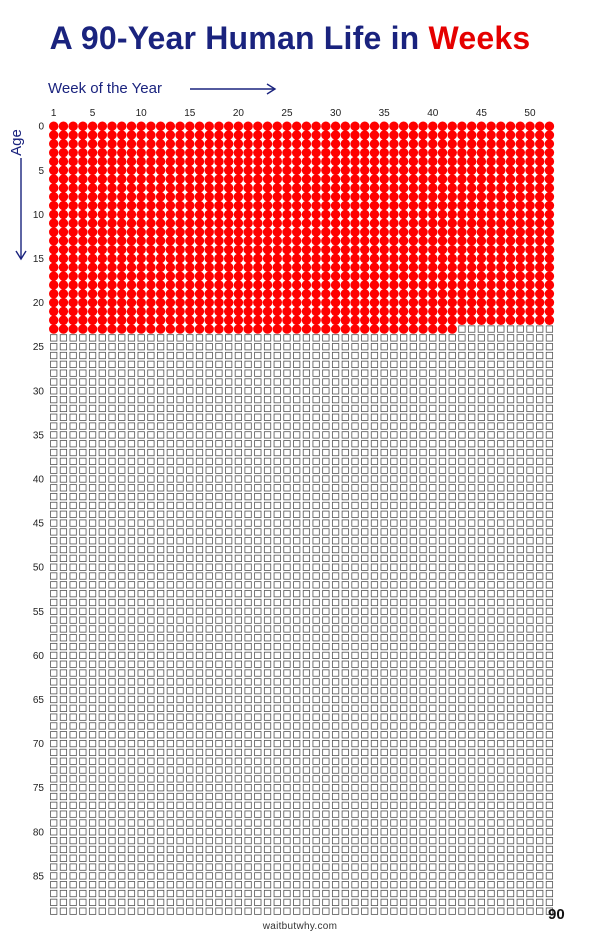 The height and width of the screenshot is (935, 600). I want to click on age-row, so click(302, 638).